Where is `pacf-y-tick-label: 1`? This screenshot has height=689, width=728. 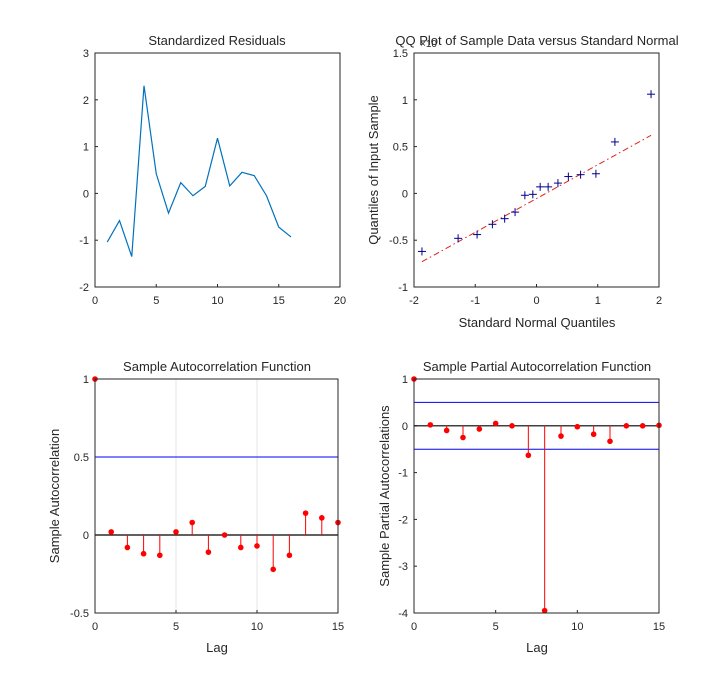
pacf-y-tick-label: 1 is located at coordinates (405, 380).